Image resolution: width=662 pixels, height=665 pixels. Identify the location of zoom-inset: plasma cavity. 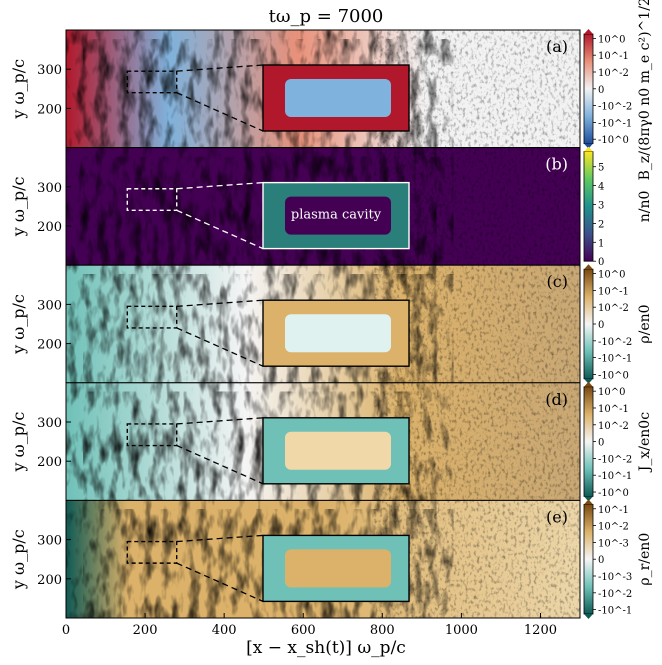
(336, 215).